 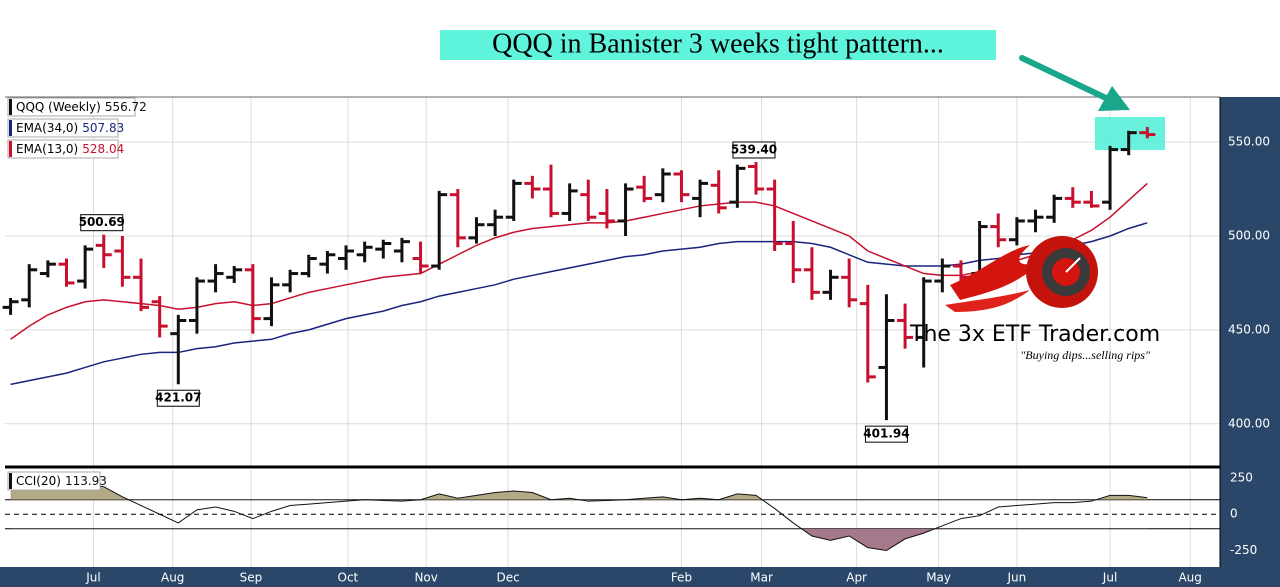 I want to click on price-label: 500.69, so click(x=102, y=222).